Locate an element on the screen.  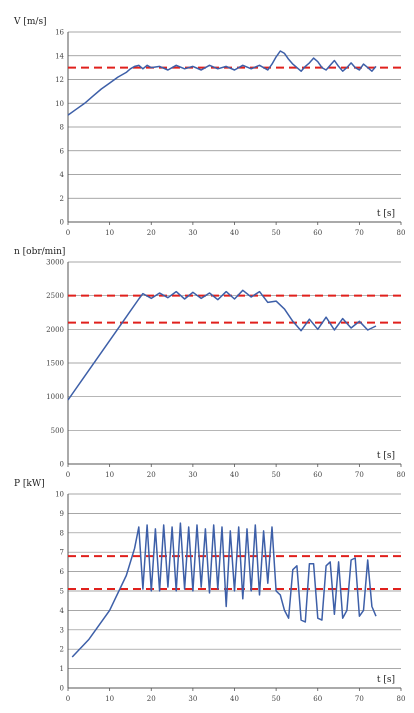
y-tick-label: 2000 is located at coordinates (55, 330).